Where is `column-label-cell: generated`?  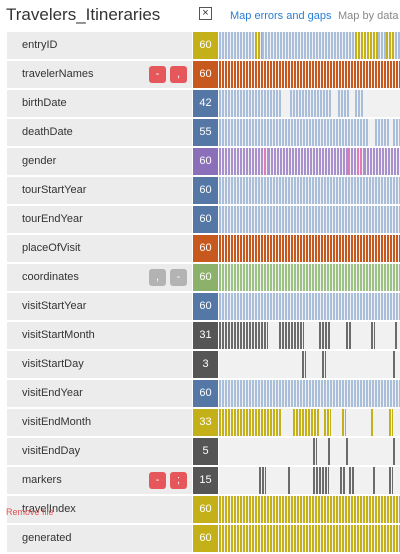 column-label-cell: generated is located at coordinates (99, 538).